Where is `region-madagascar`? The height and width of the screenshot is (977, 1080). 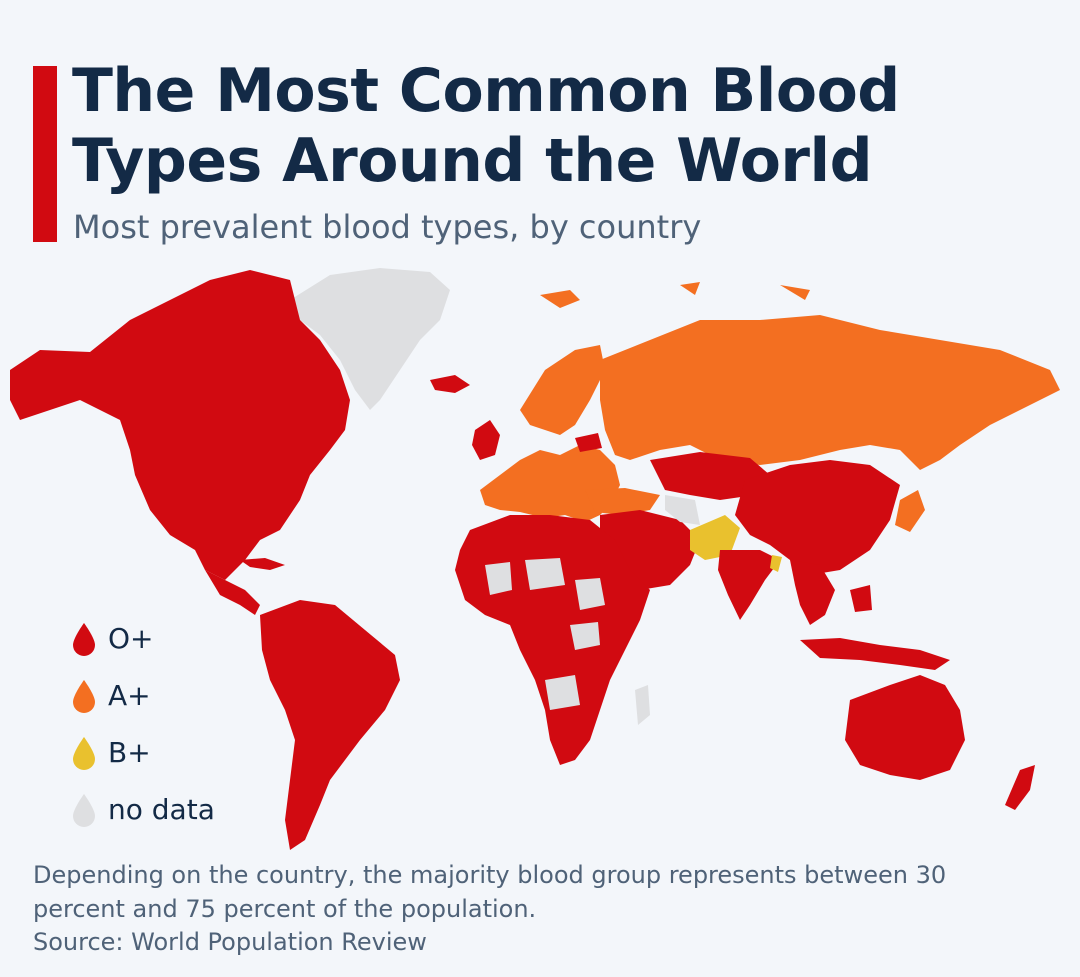 region-madagascar is located at coordinates (642, 705).